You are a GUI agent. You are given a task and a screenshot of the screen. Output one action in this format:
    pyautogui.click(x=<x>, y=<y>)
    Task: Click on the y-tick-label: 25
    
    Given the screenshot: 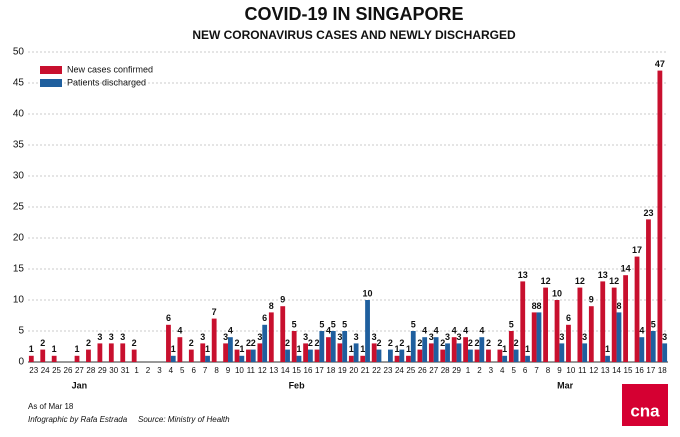 What is the action you would take?
    pyautogui.click(x=19, y=207)
    